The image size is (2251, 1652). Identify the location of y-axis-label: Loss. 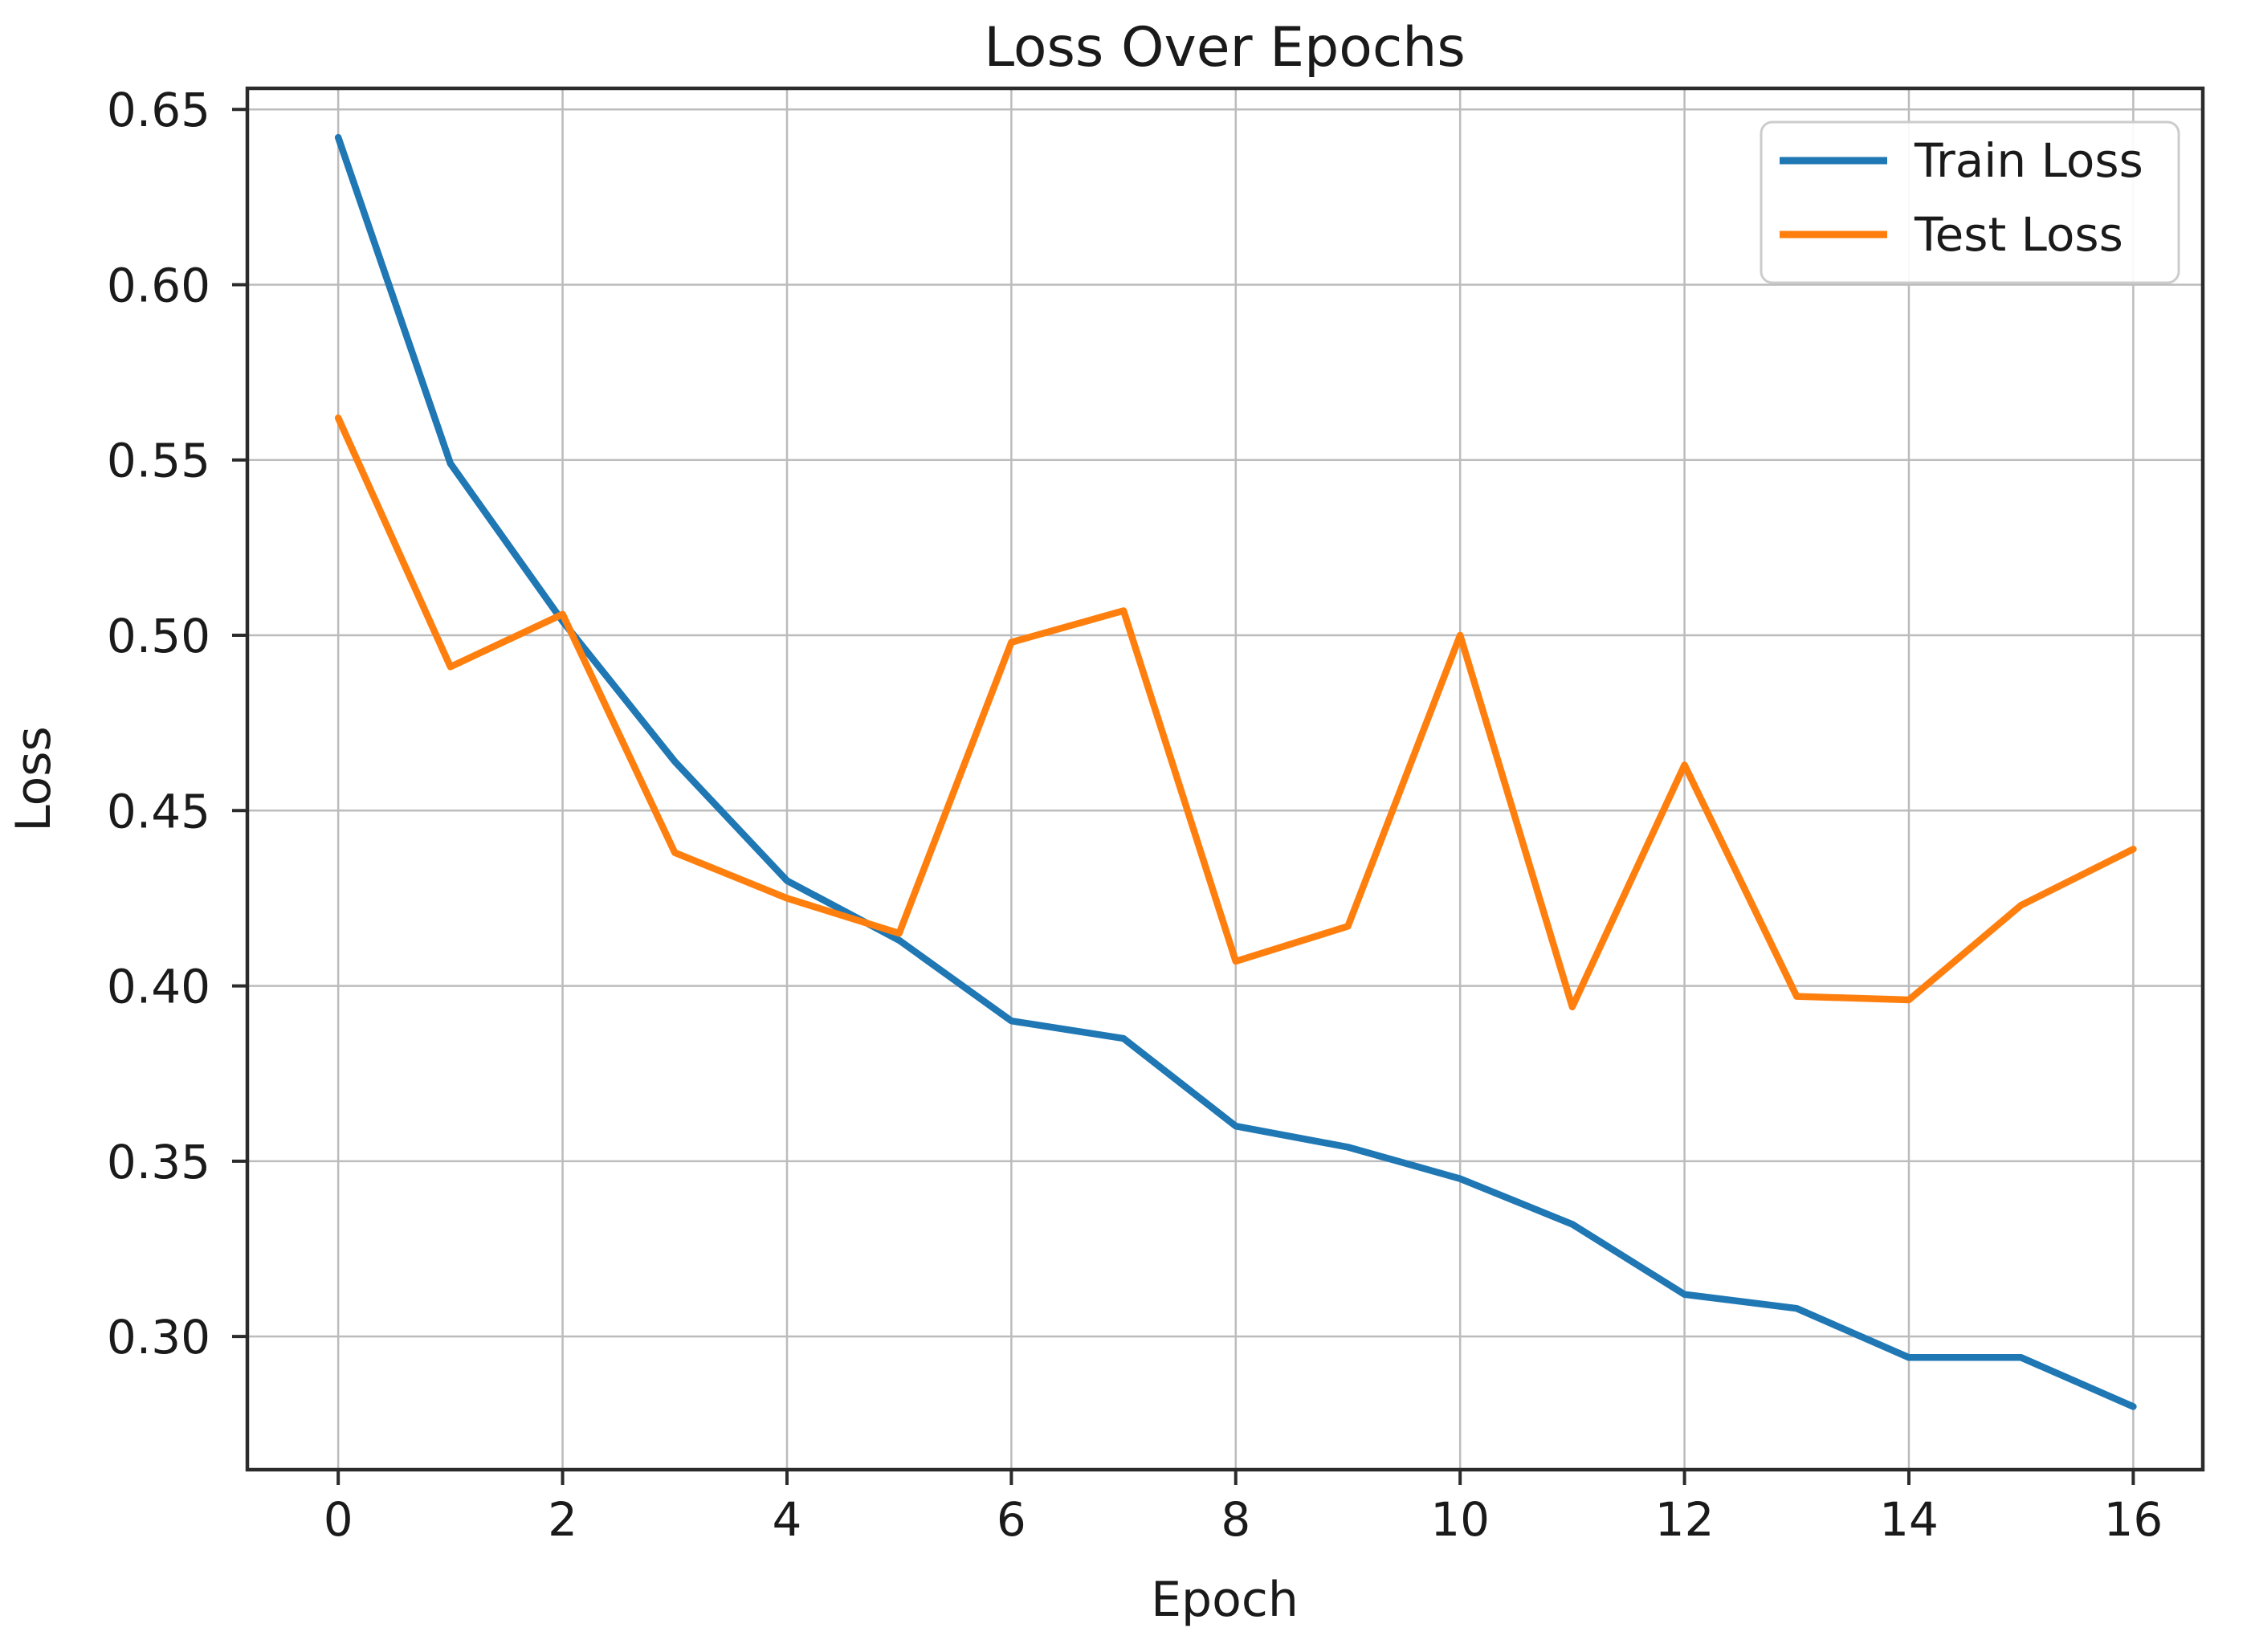
(34, 779).